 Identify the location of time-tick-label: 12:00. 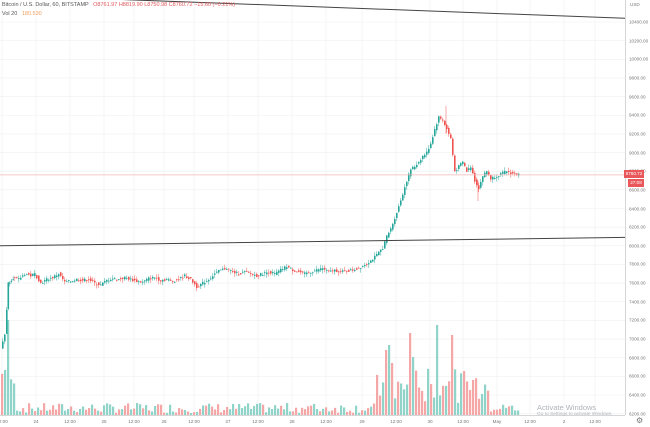
(326, 421).